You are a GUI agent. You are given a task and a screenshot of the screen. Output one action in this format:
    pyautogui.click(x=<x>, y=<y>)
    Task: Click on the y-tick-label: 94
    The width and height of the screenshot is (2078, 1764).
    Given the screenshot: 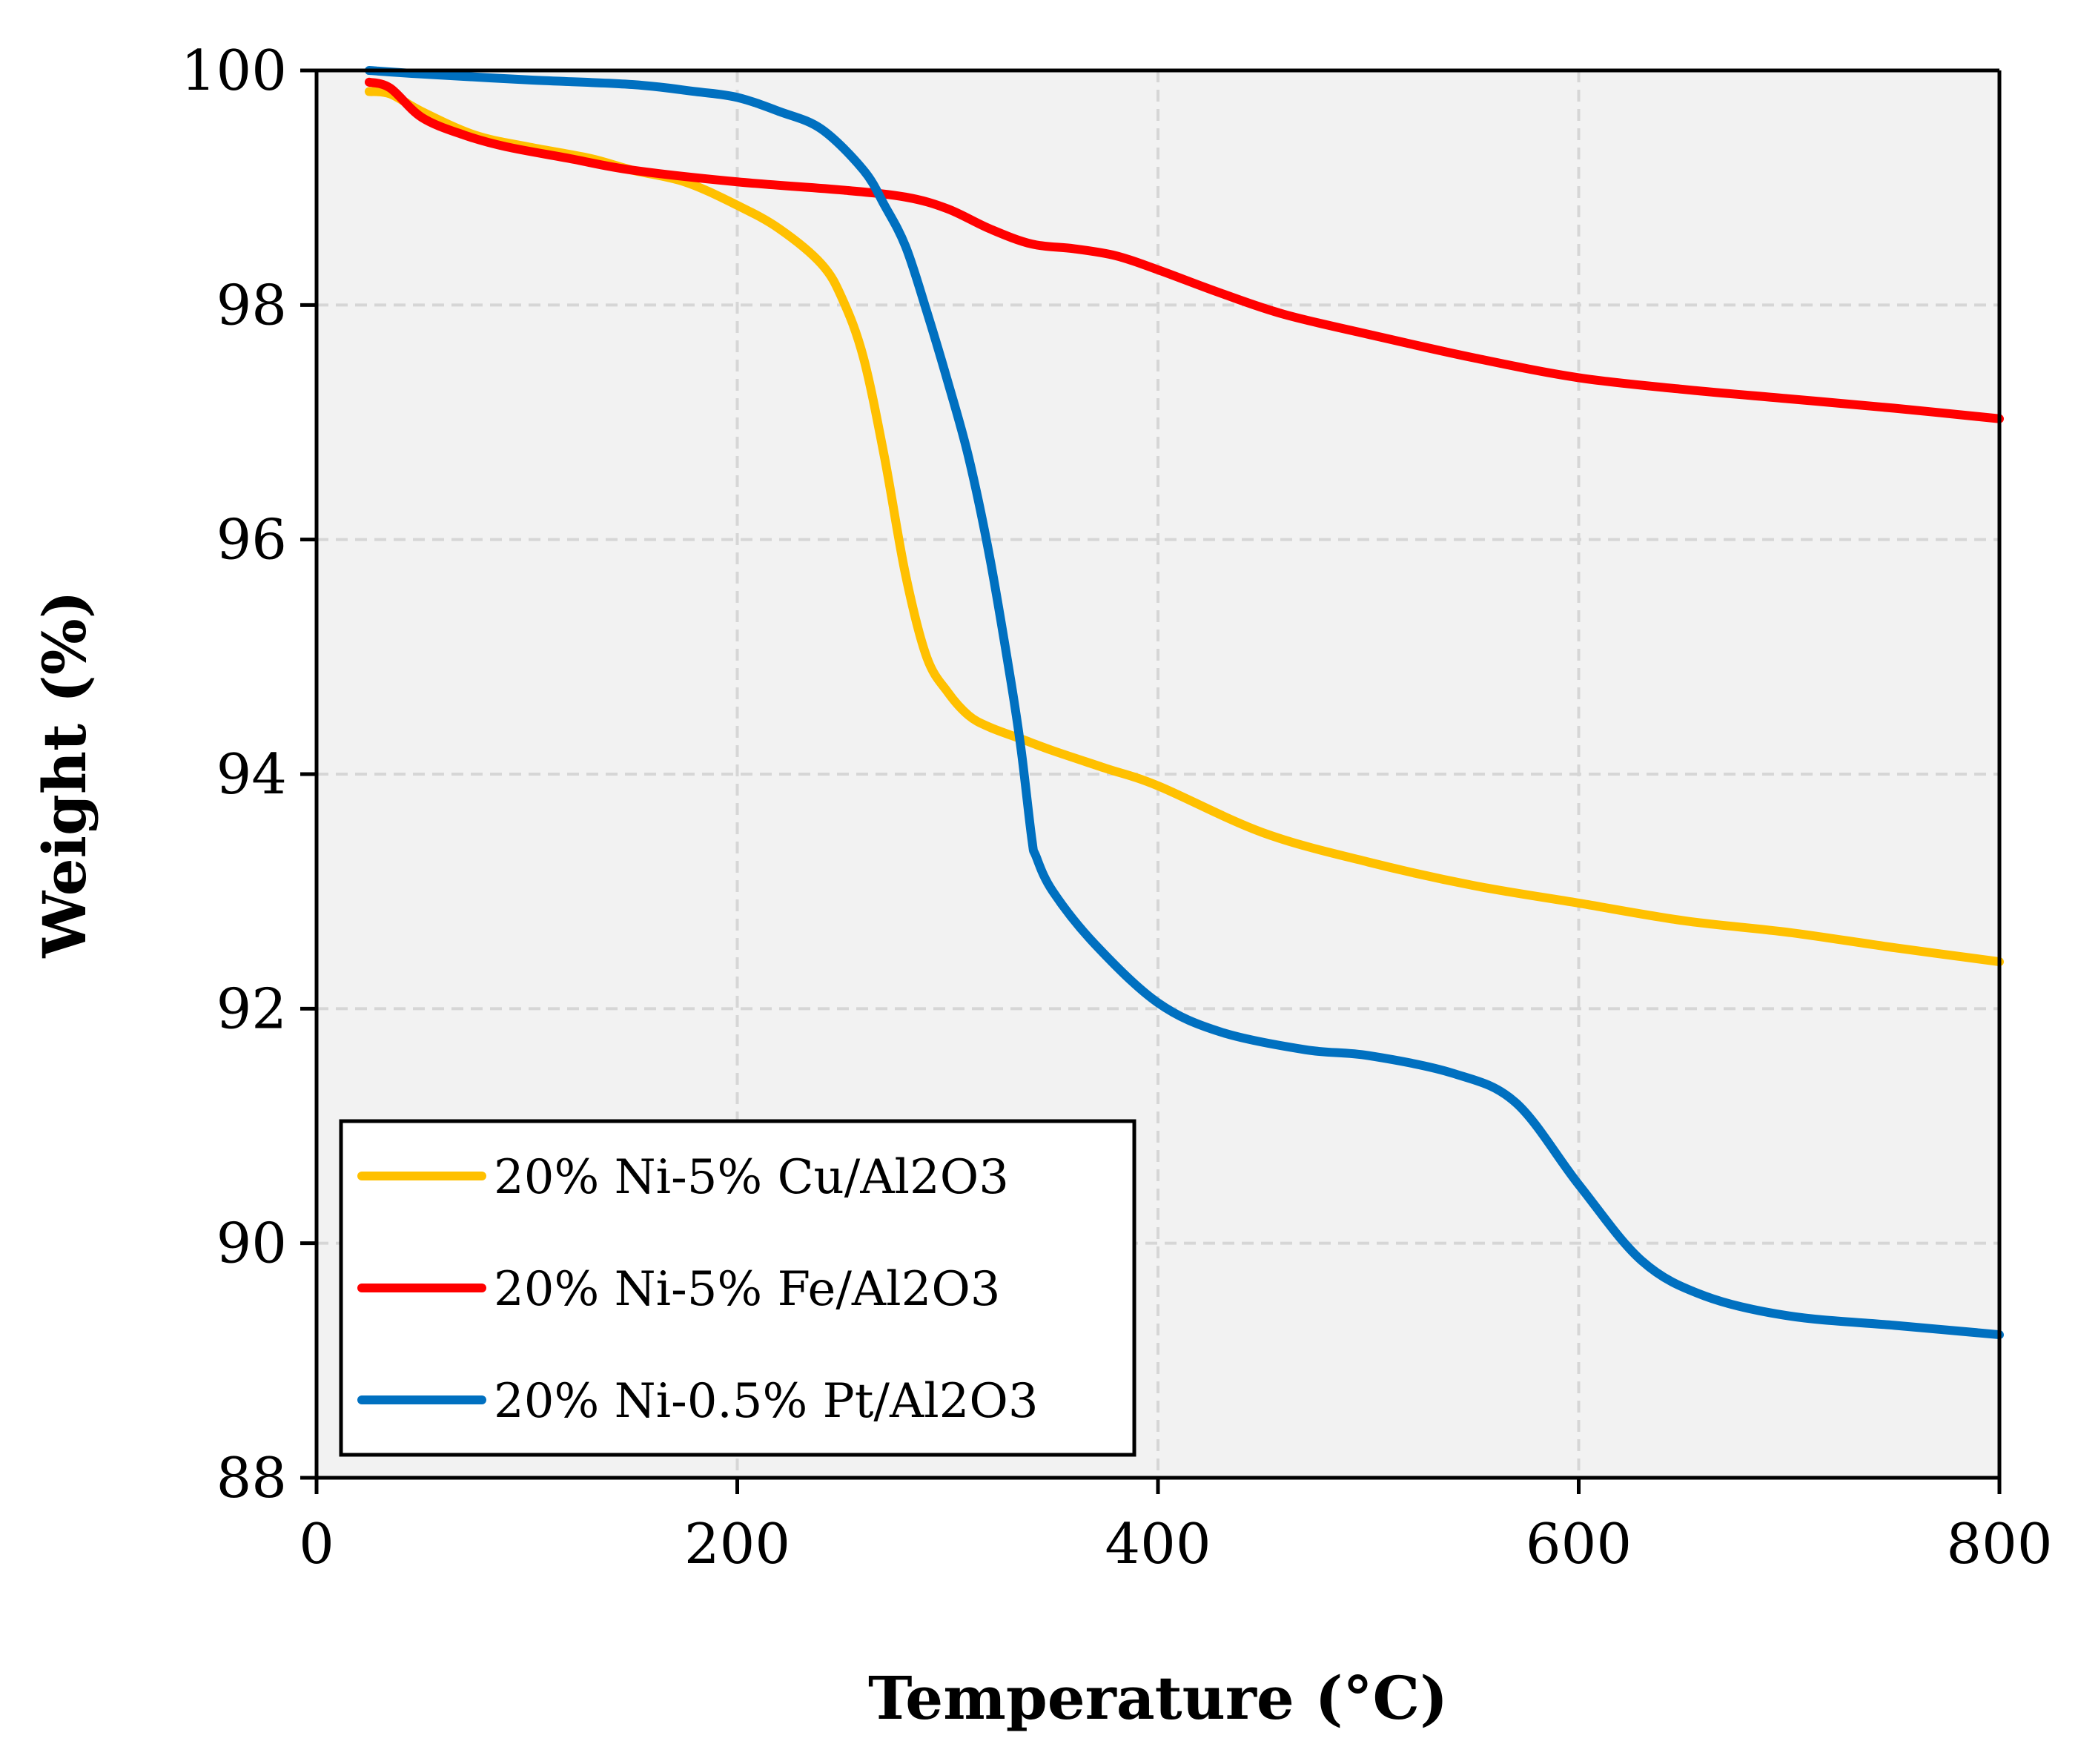 What is the action you would take?
    pyautogui.click(x=251, y=774)
    